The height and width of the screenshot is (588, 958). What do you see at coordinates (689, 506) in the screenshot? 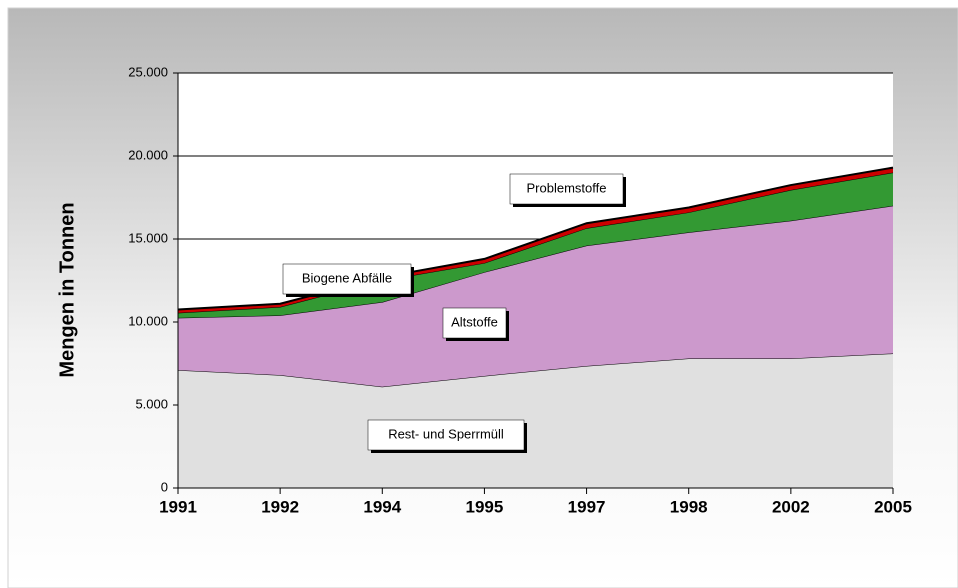
I see `x-tick-label: 1998` at bounding box center [689, 506].